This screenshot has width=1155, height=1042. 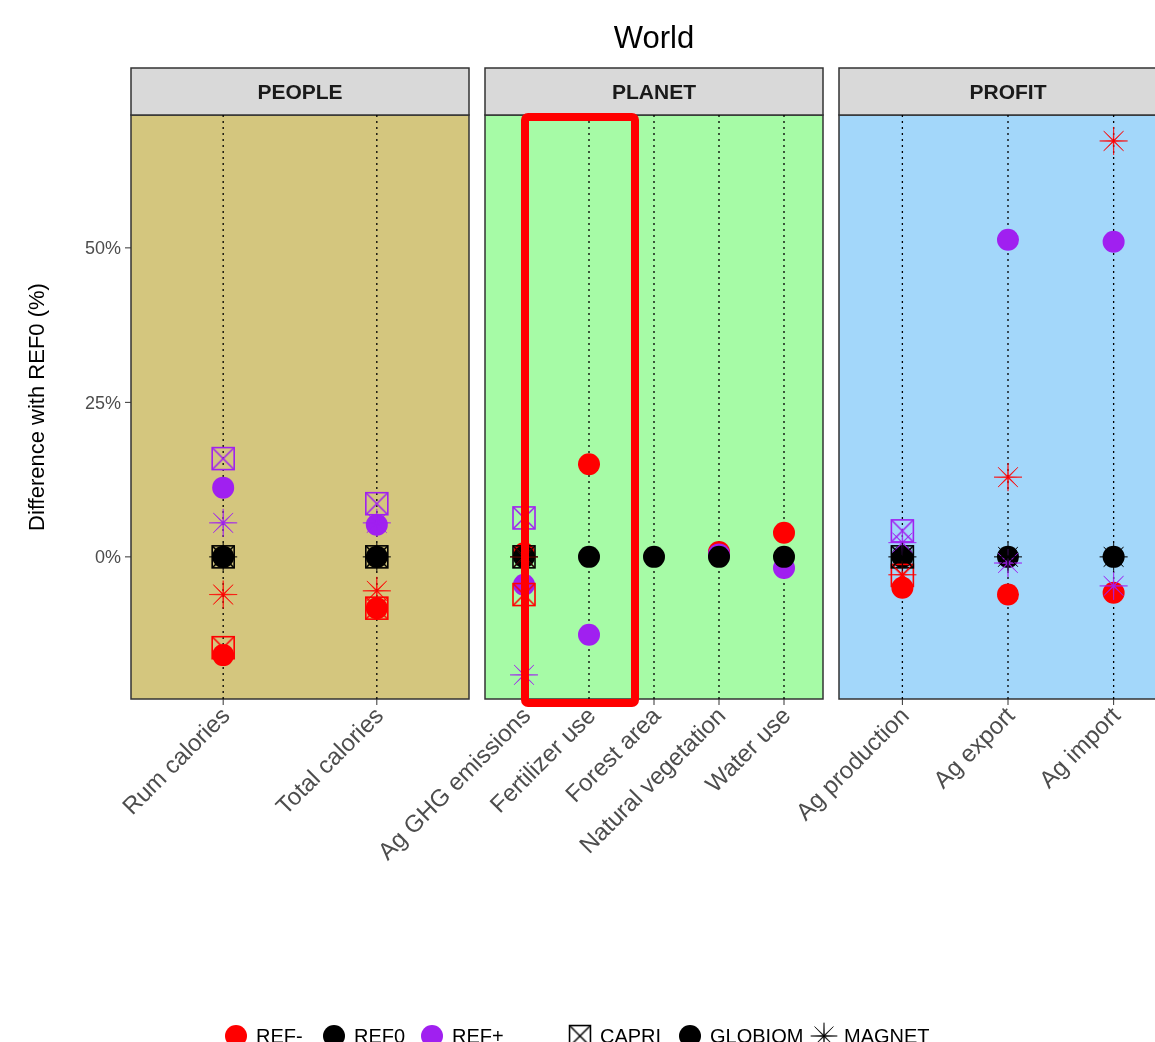 I want to click on chart-title: PLANET, so click(x=654, y=91).